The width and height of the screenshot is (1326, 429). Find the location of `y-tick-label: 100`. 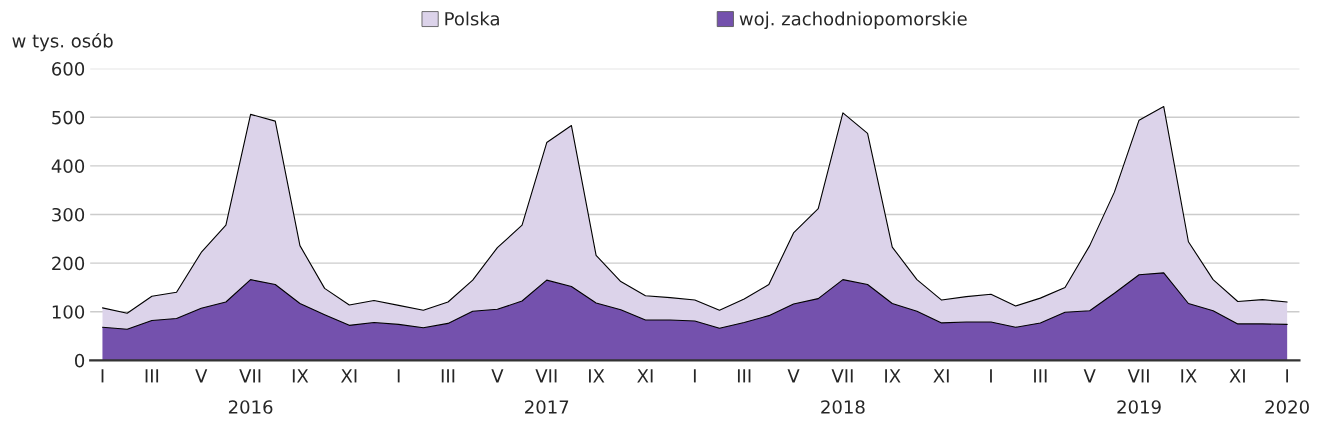

y-tick-label: 100 is located at coordinates (68, 312).